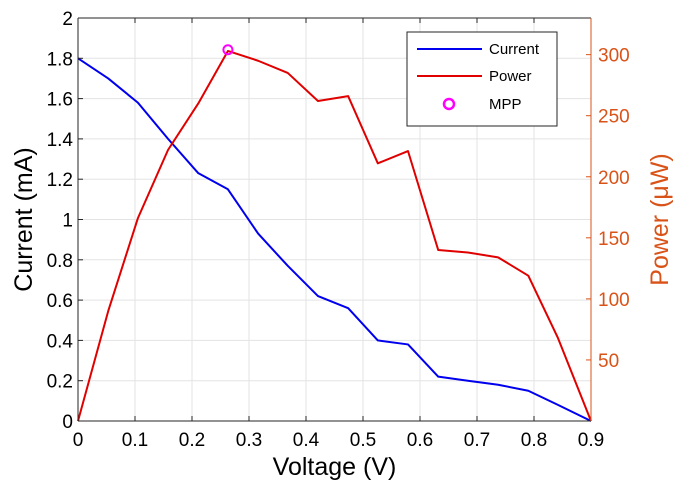 The width and height of the screenshot is (678, 487). I want to click on y-axis-left-title: Current (mA), so click(24, 219).